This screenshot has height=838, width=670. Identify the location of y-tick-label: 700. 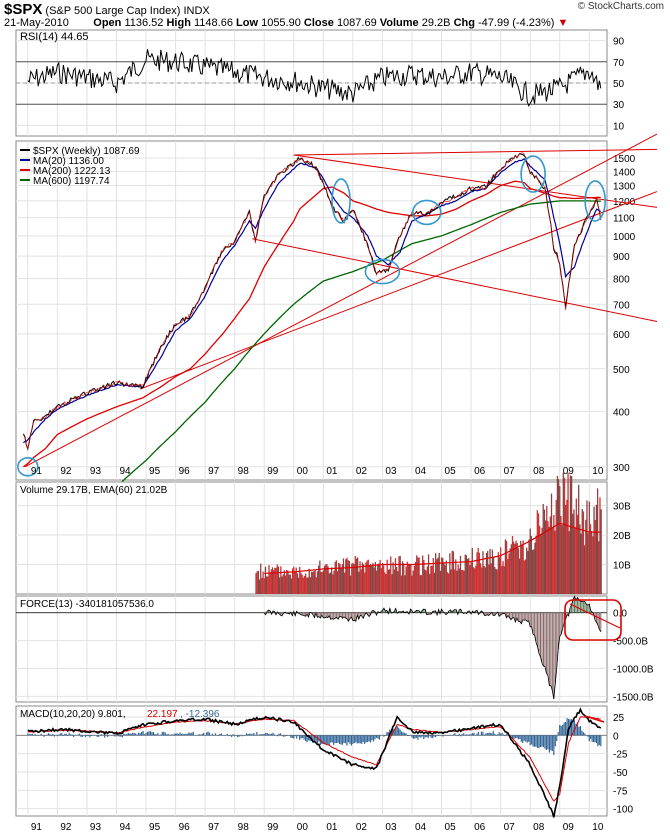
(621, 305).